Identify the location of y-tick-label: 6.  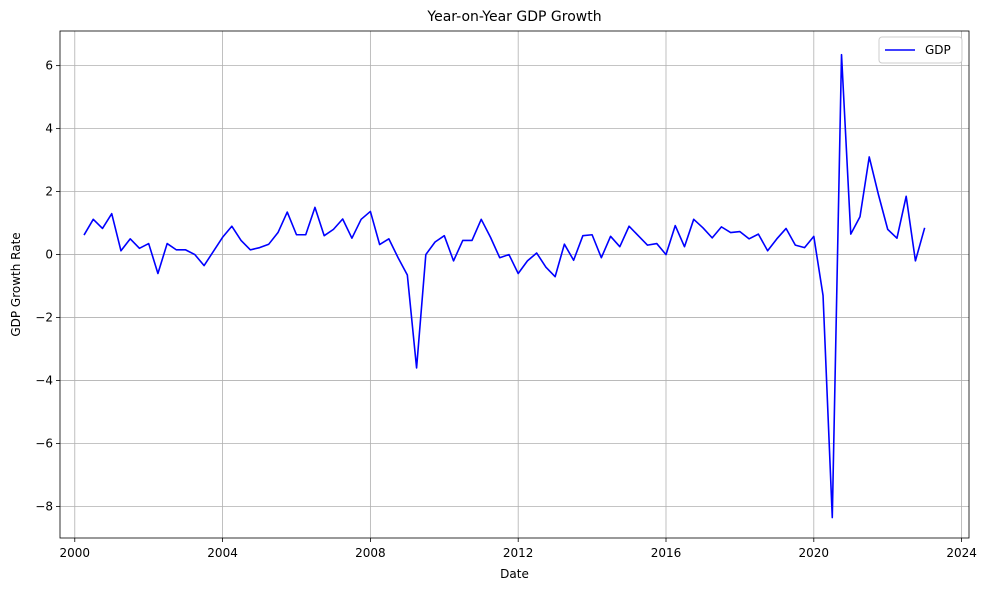
(49, 66).